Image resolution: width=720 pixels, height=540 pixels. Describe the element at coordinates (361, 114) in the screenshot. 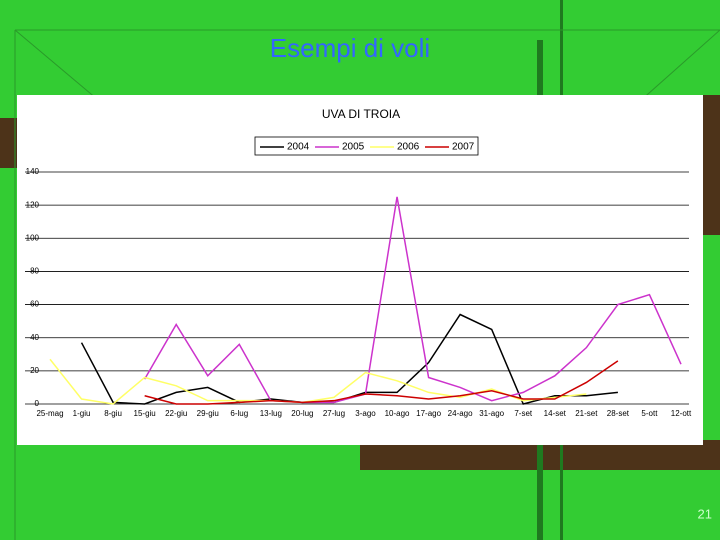

I see `chart-title: UVA DI TROIA` at that location.